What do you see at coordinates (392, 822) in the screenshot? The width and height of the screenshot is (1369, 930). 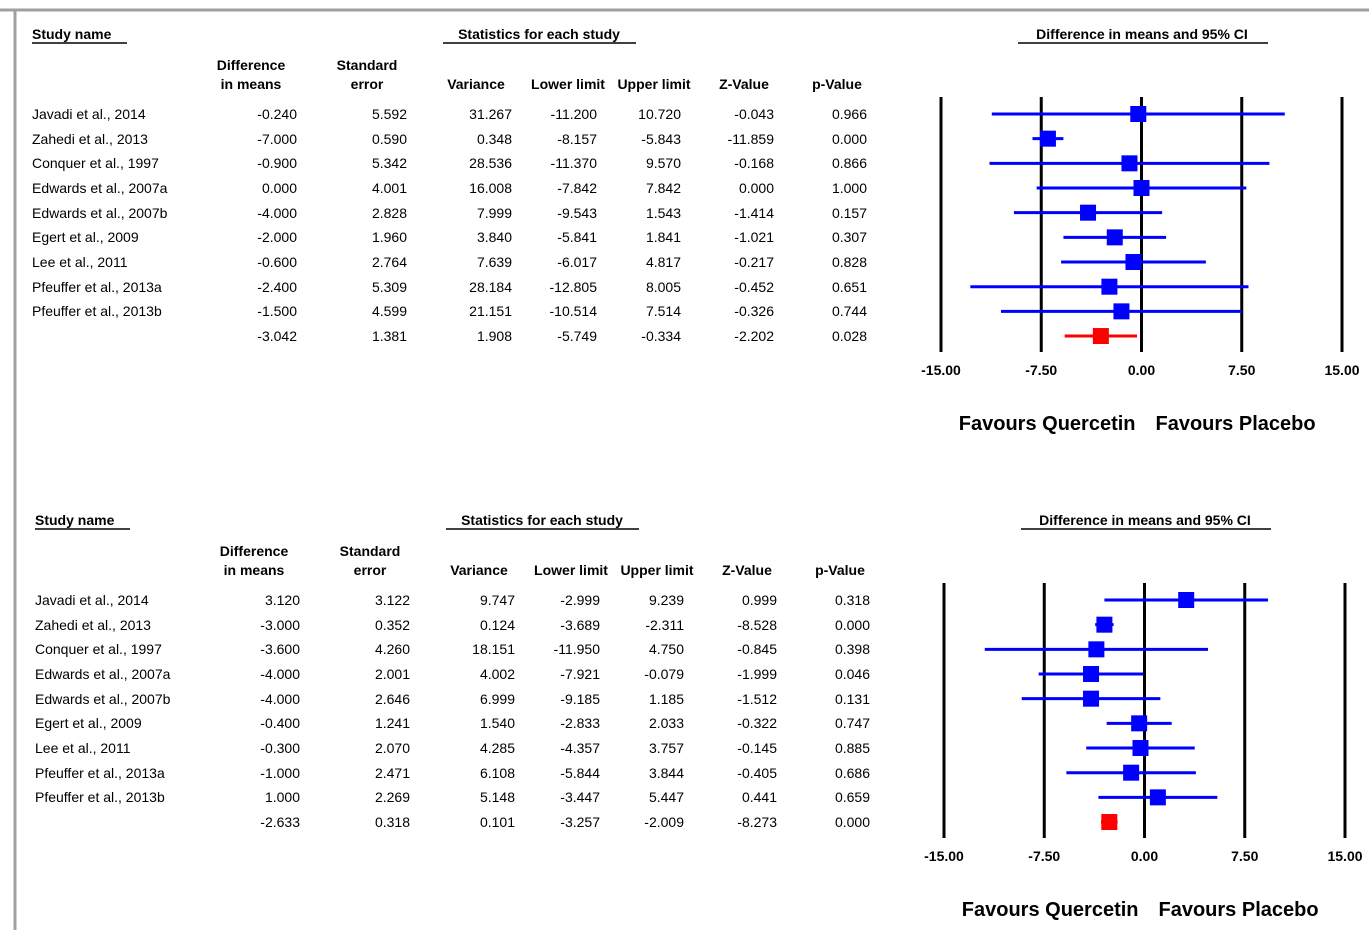 I see `table-value: 0.318` at bounding box center [392, 822].